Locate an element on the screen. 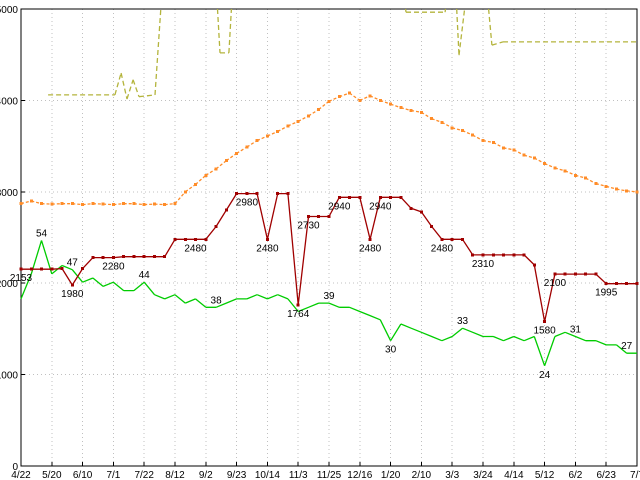 Image resolution: width=640 pixels, height=480 pixels. series-green-line-point-label: 39 is located at coordinates (329, 296).